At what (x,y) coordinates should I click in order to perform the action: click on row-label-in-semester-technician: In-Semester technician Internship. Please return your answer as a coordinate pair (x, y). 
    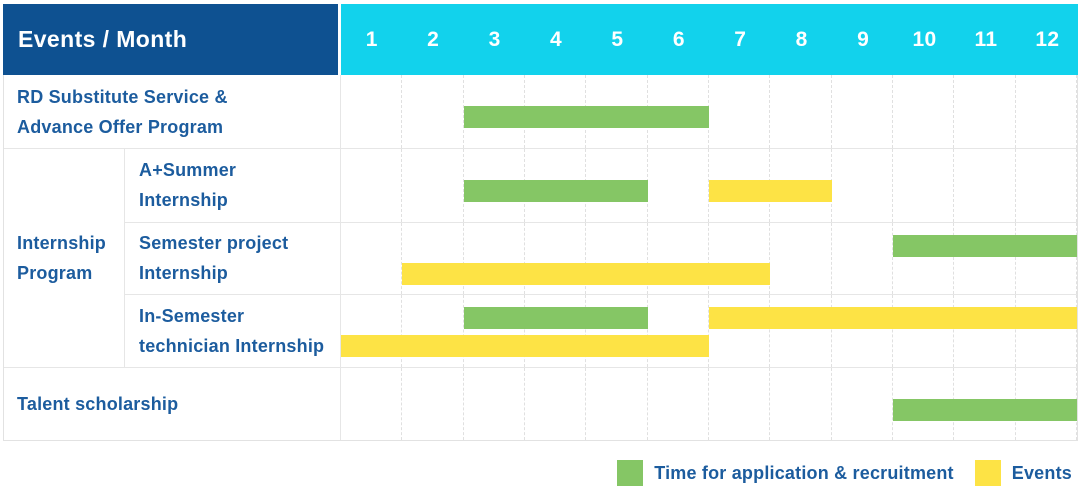
    Looking at the image, I should click on (233, 331).